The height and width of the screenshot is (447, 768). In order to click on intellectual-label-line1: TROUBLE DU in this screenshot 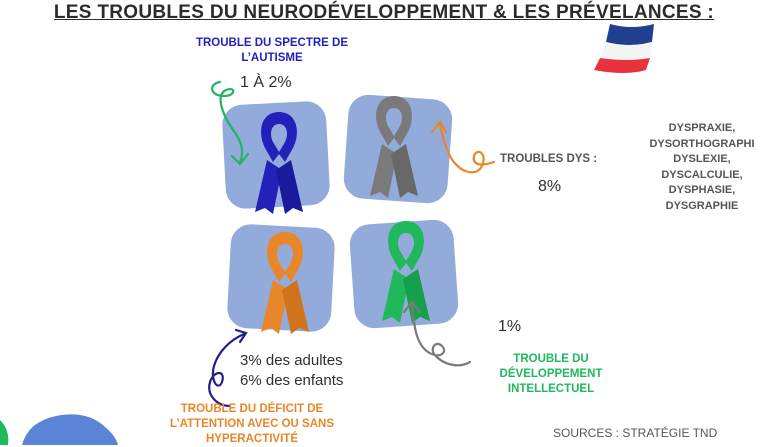, I will do `click(551, 359)`.